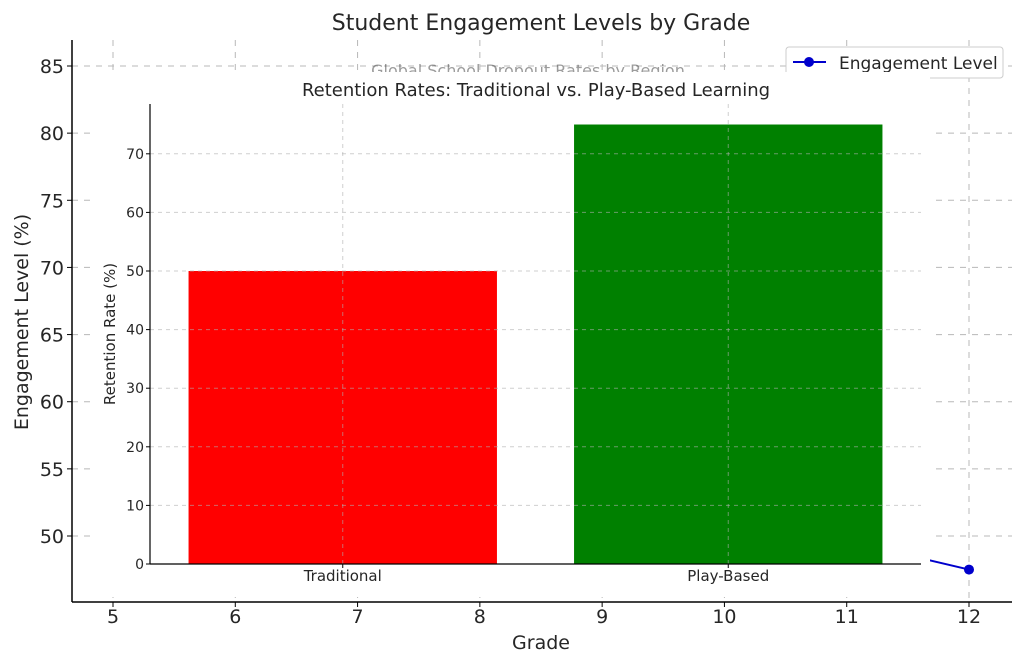  Describe the element at coordinates (135, 389) in the screenshot. I see `y-tick-label: 30` at that location.